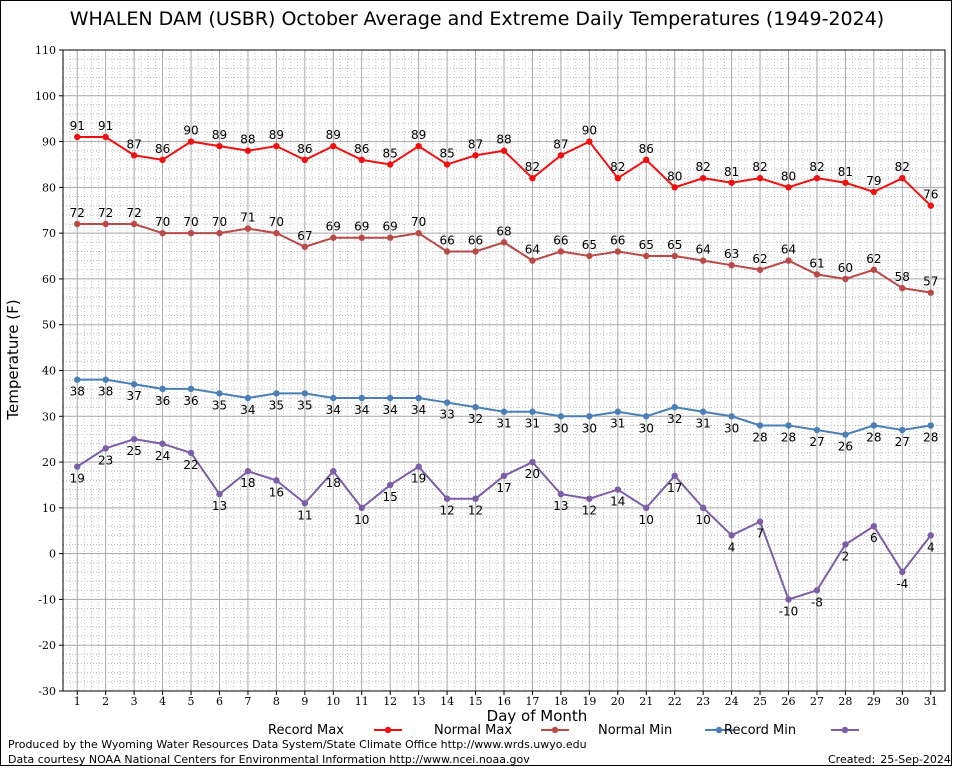 The image size is (954, 768). What do you see at coordinates (845, 172) in the screenshot?
I see `data-label-record-max: 81` at bounding box center [845, 172].